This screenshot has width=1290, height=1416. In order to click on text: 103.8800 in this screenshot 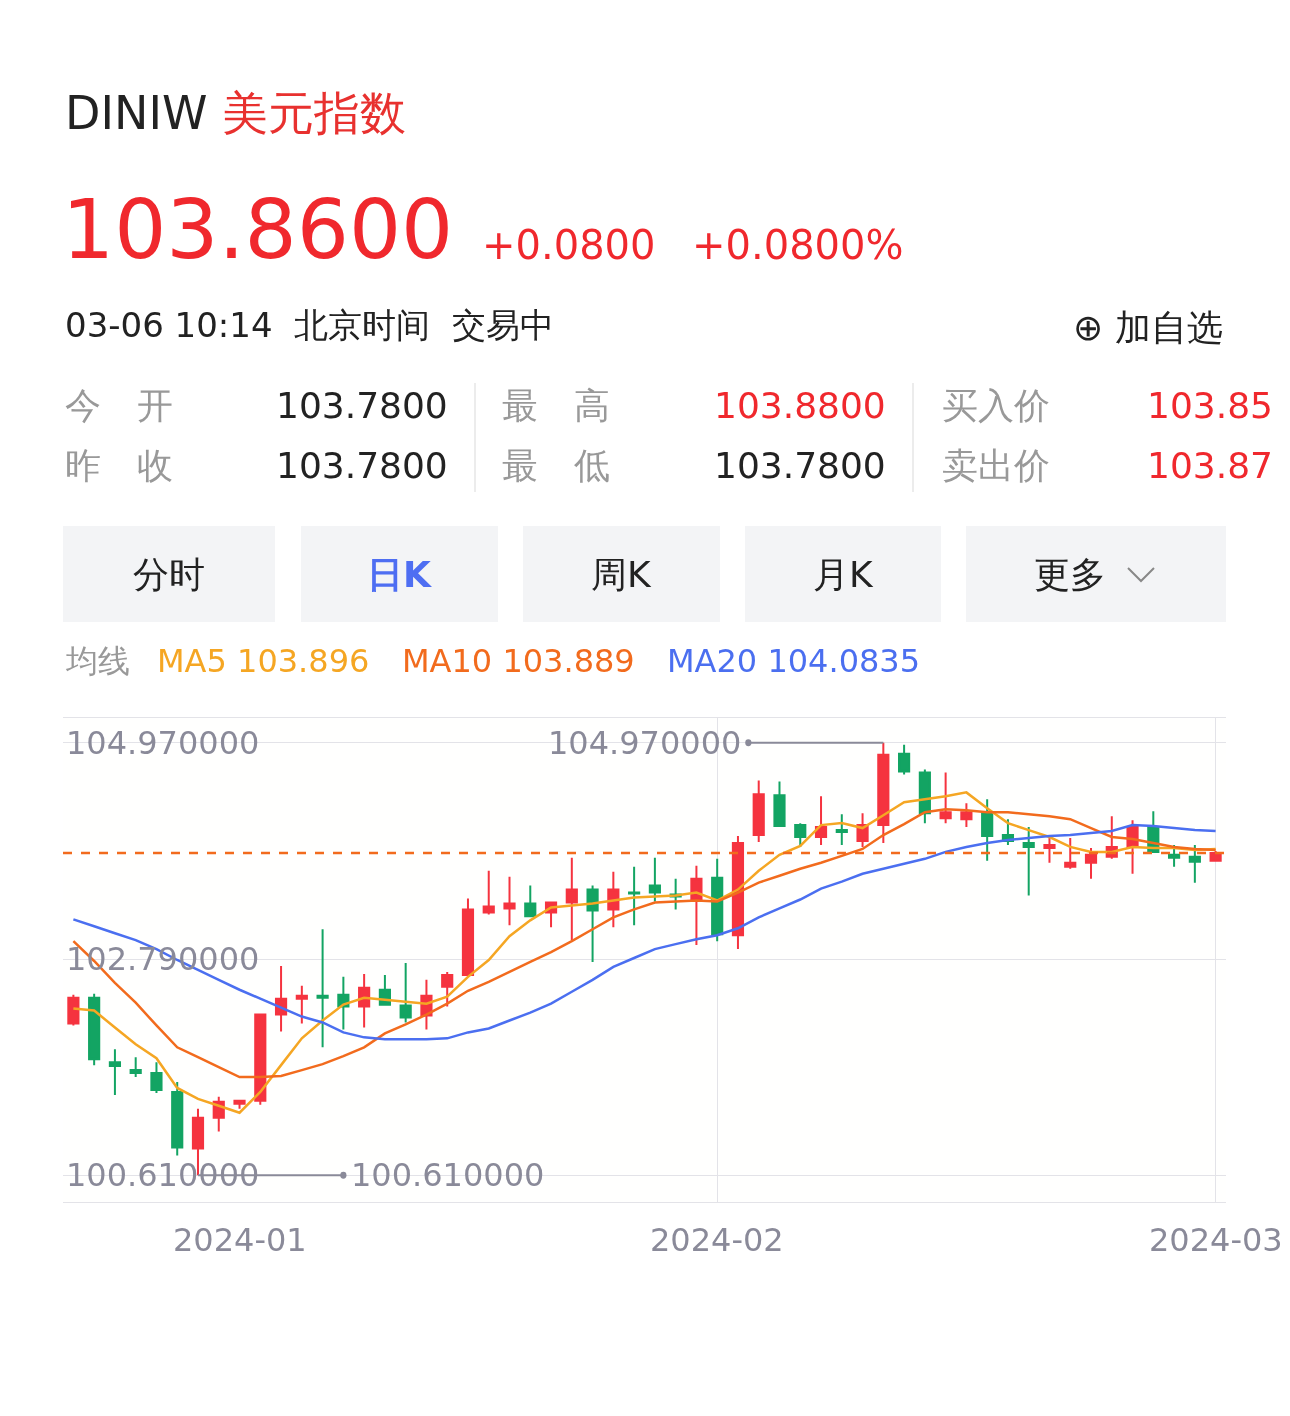, I will do `click(800, 405)`.